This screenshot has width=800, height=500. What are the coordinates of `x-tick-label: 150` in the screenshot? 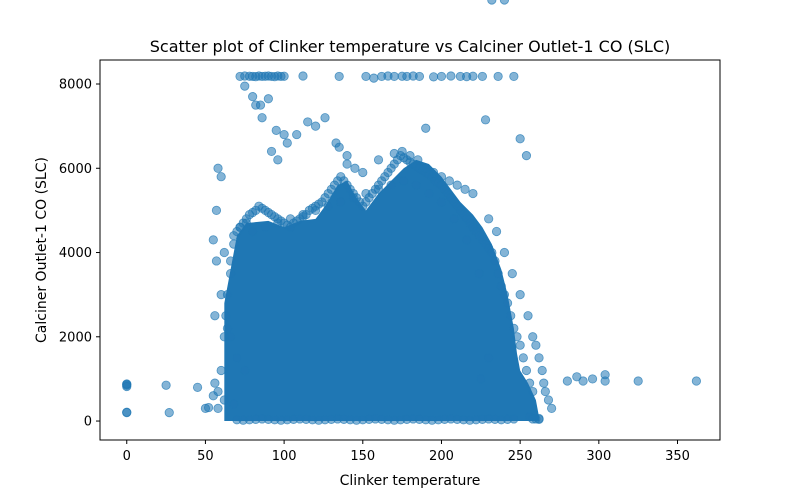 It's located at (362, 456).